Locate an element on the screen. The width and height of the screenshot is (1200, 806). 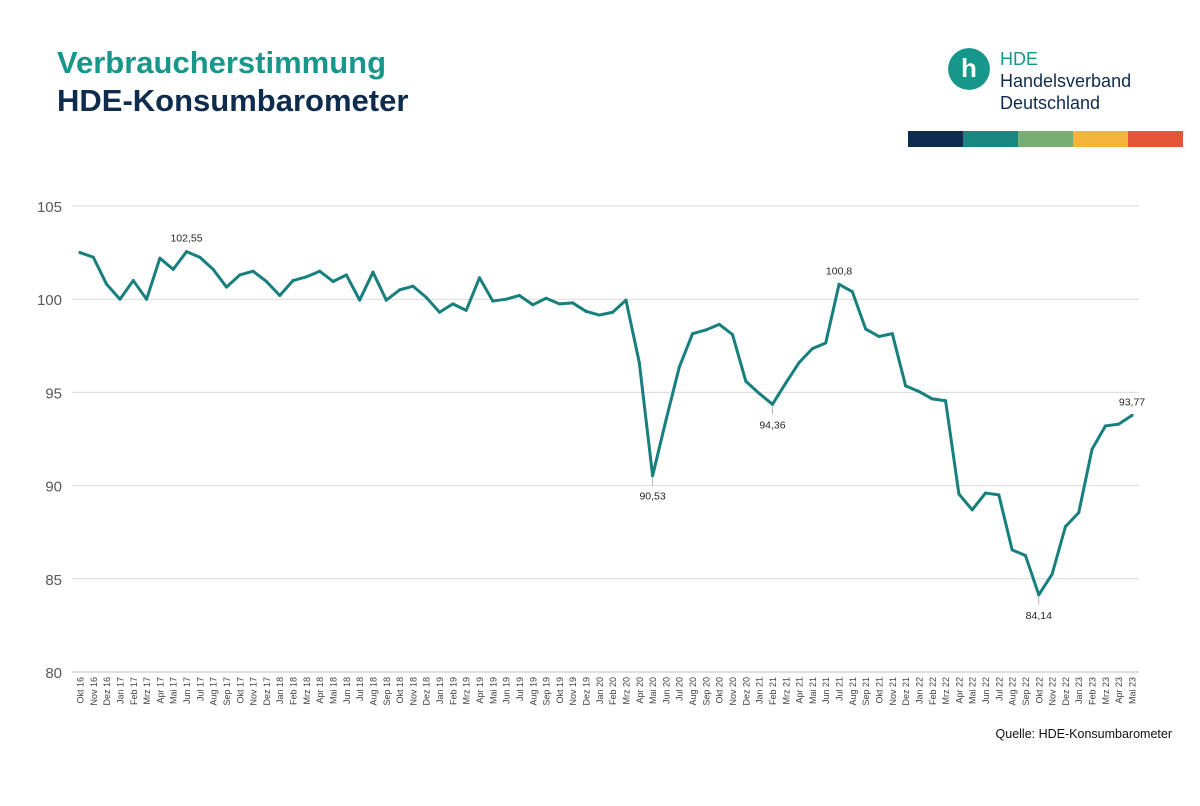
x-tick-label: Jun 17 is located at coordinates (187, 690).